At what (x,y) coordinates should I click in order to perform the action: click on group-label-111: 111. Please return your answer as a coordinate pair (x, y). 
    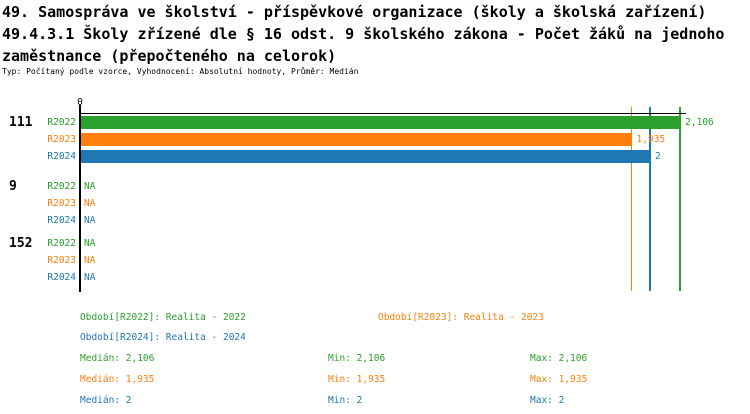
    Looking at the image, I should click on (21, 122).